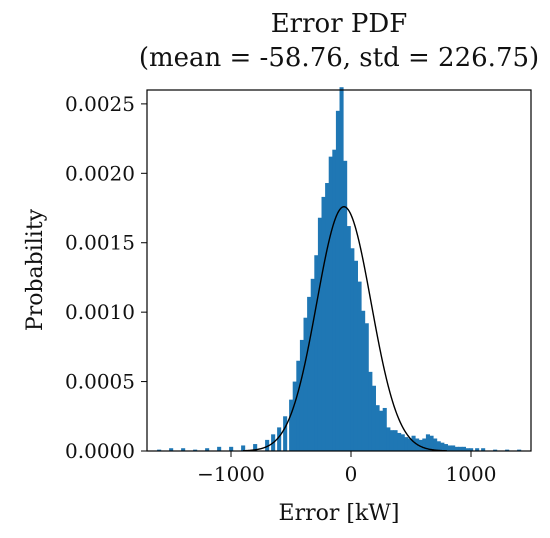 This screenshot has width=550, height=538. What do you see at coordinates (100, 104) in the screenshot?
I see `y-tick-label: 0.0025` at bounding box center [100, 104].